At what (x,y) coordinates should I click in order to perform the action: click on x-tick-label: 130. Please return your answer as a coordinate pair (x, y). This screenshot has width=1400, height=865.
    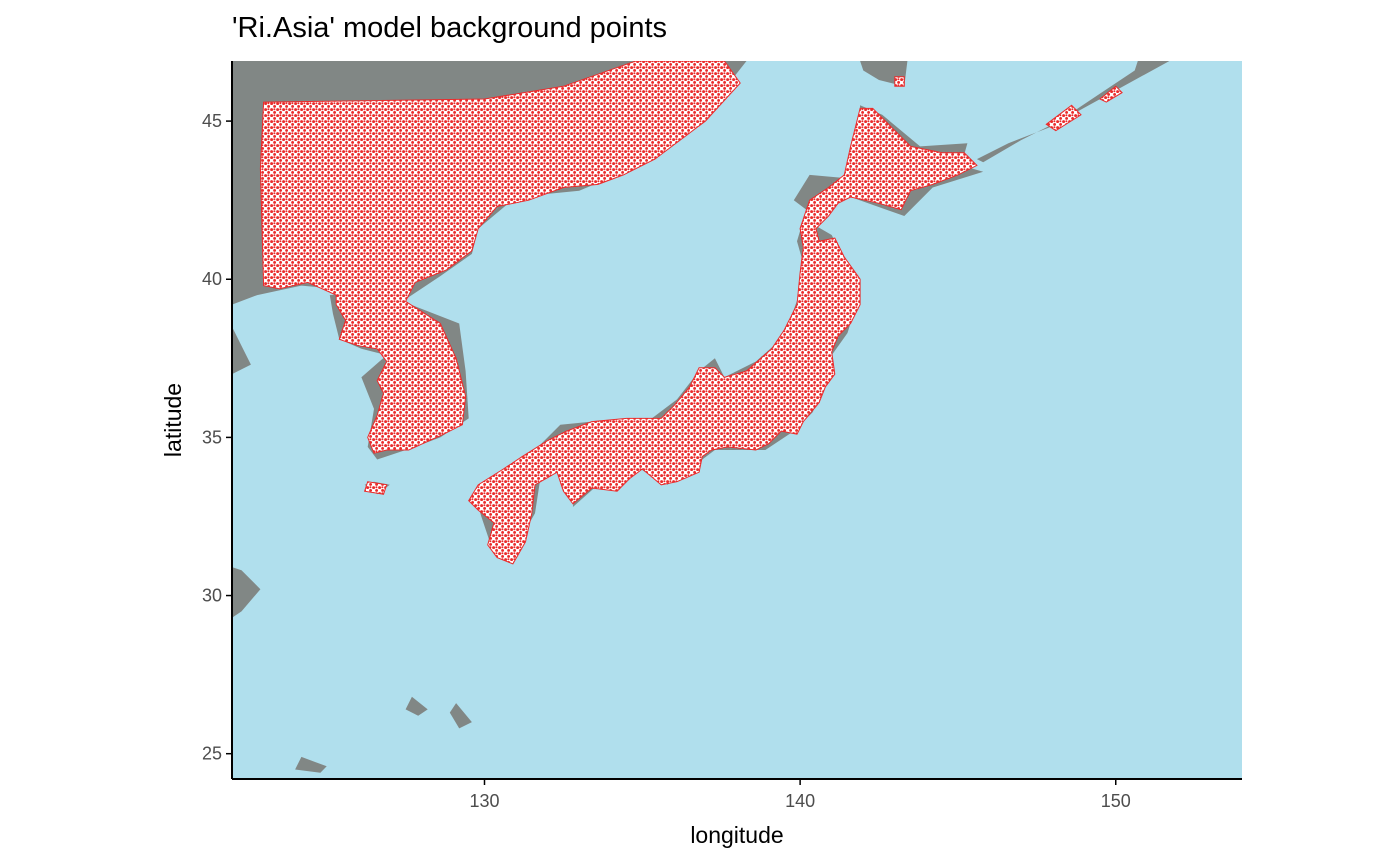
    Looking at the image, I should click on (484, 801).